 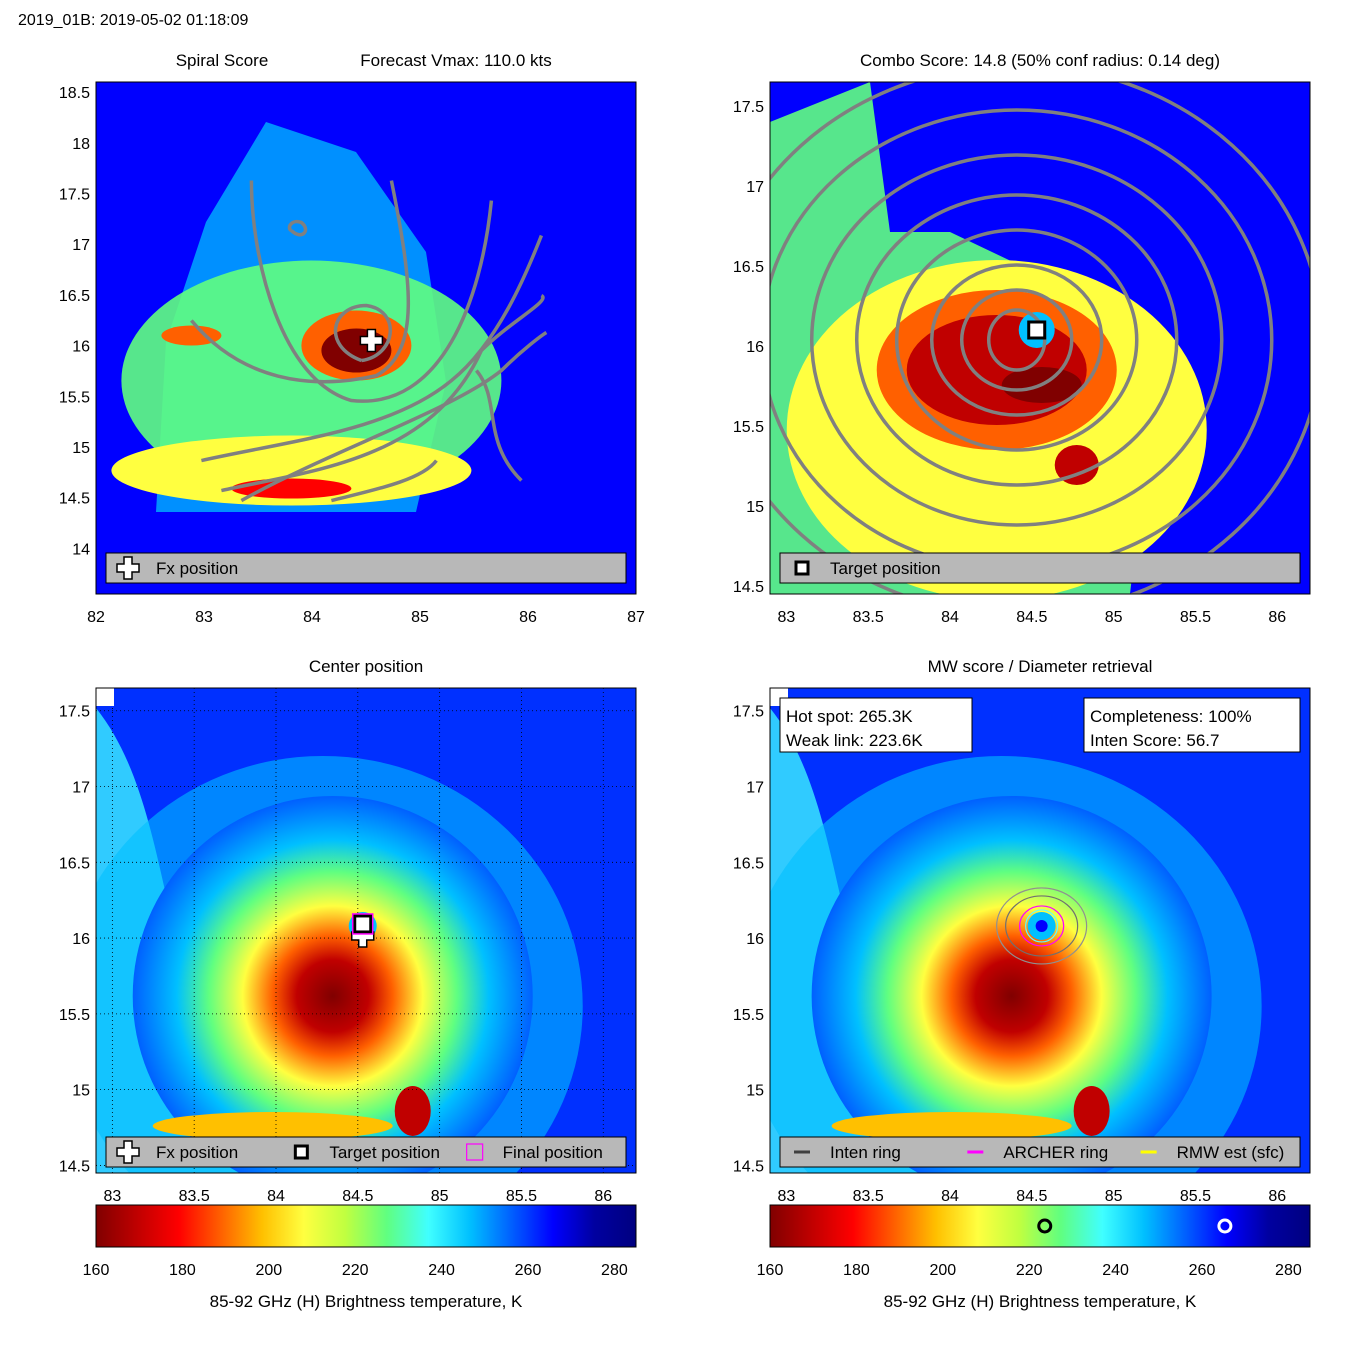 I want to click on legend-label: Final position, so click(x=553, y=1152).